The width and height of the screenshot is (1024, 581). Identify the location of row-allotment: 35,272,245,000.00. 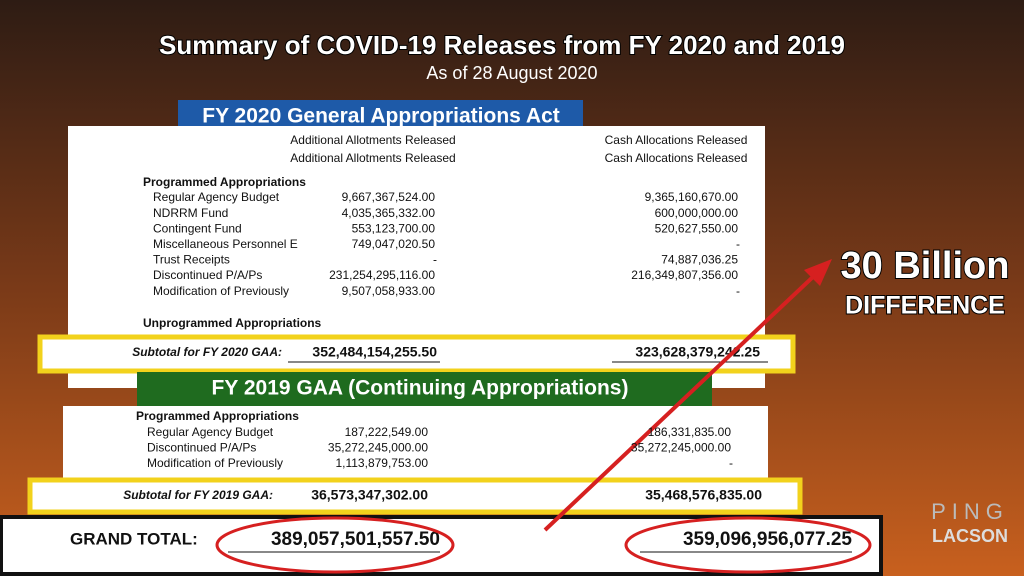
(378, 448).